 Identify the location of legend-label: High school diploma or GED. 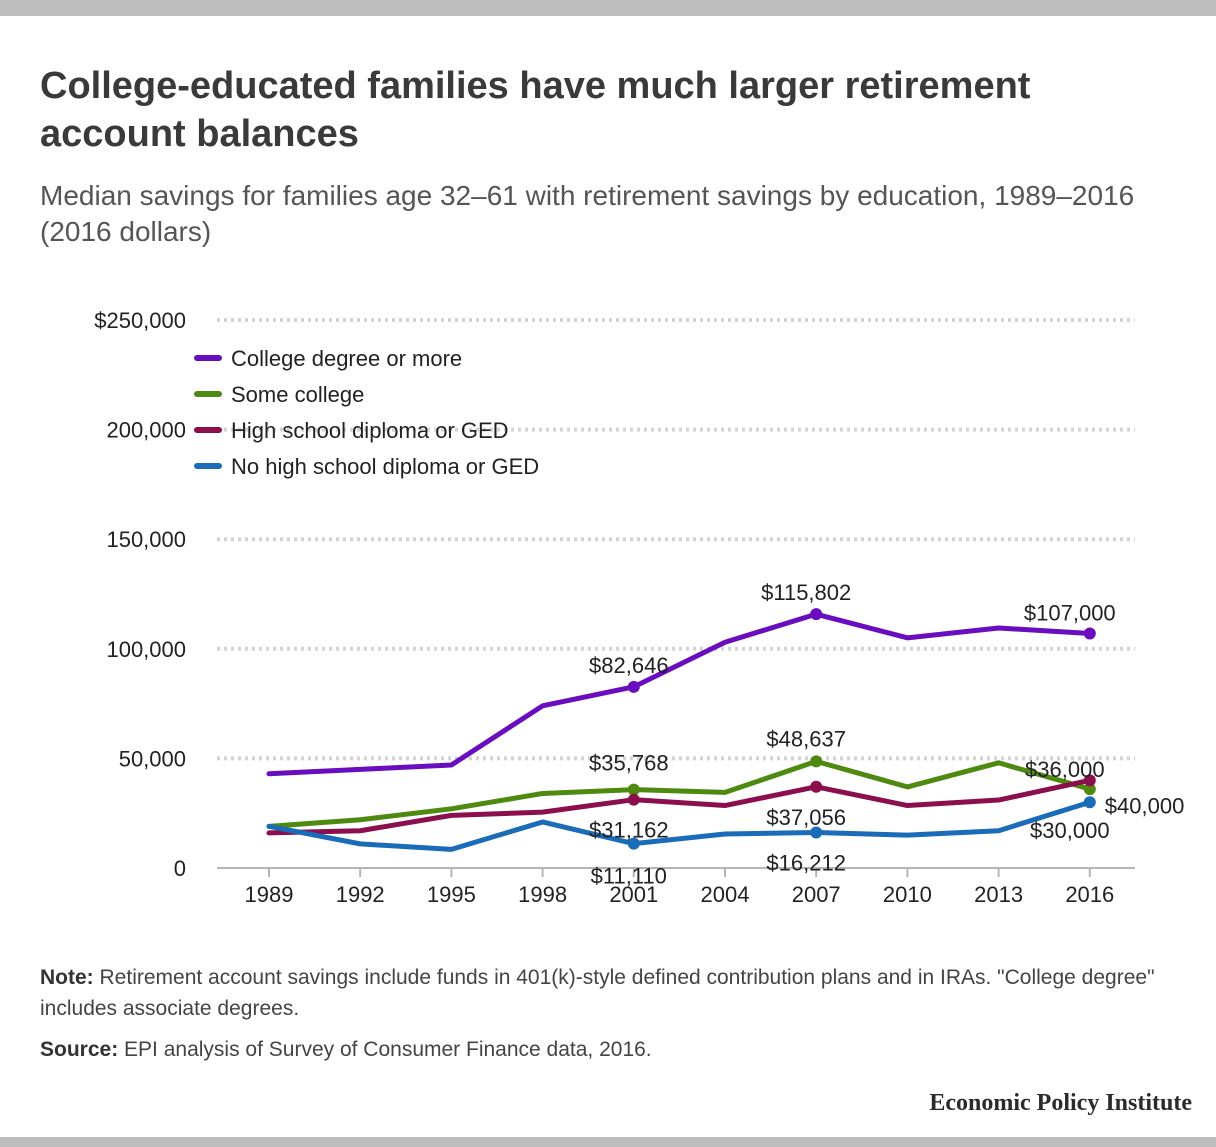
(370, 430).